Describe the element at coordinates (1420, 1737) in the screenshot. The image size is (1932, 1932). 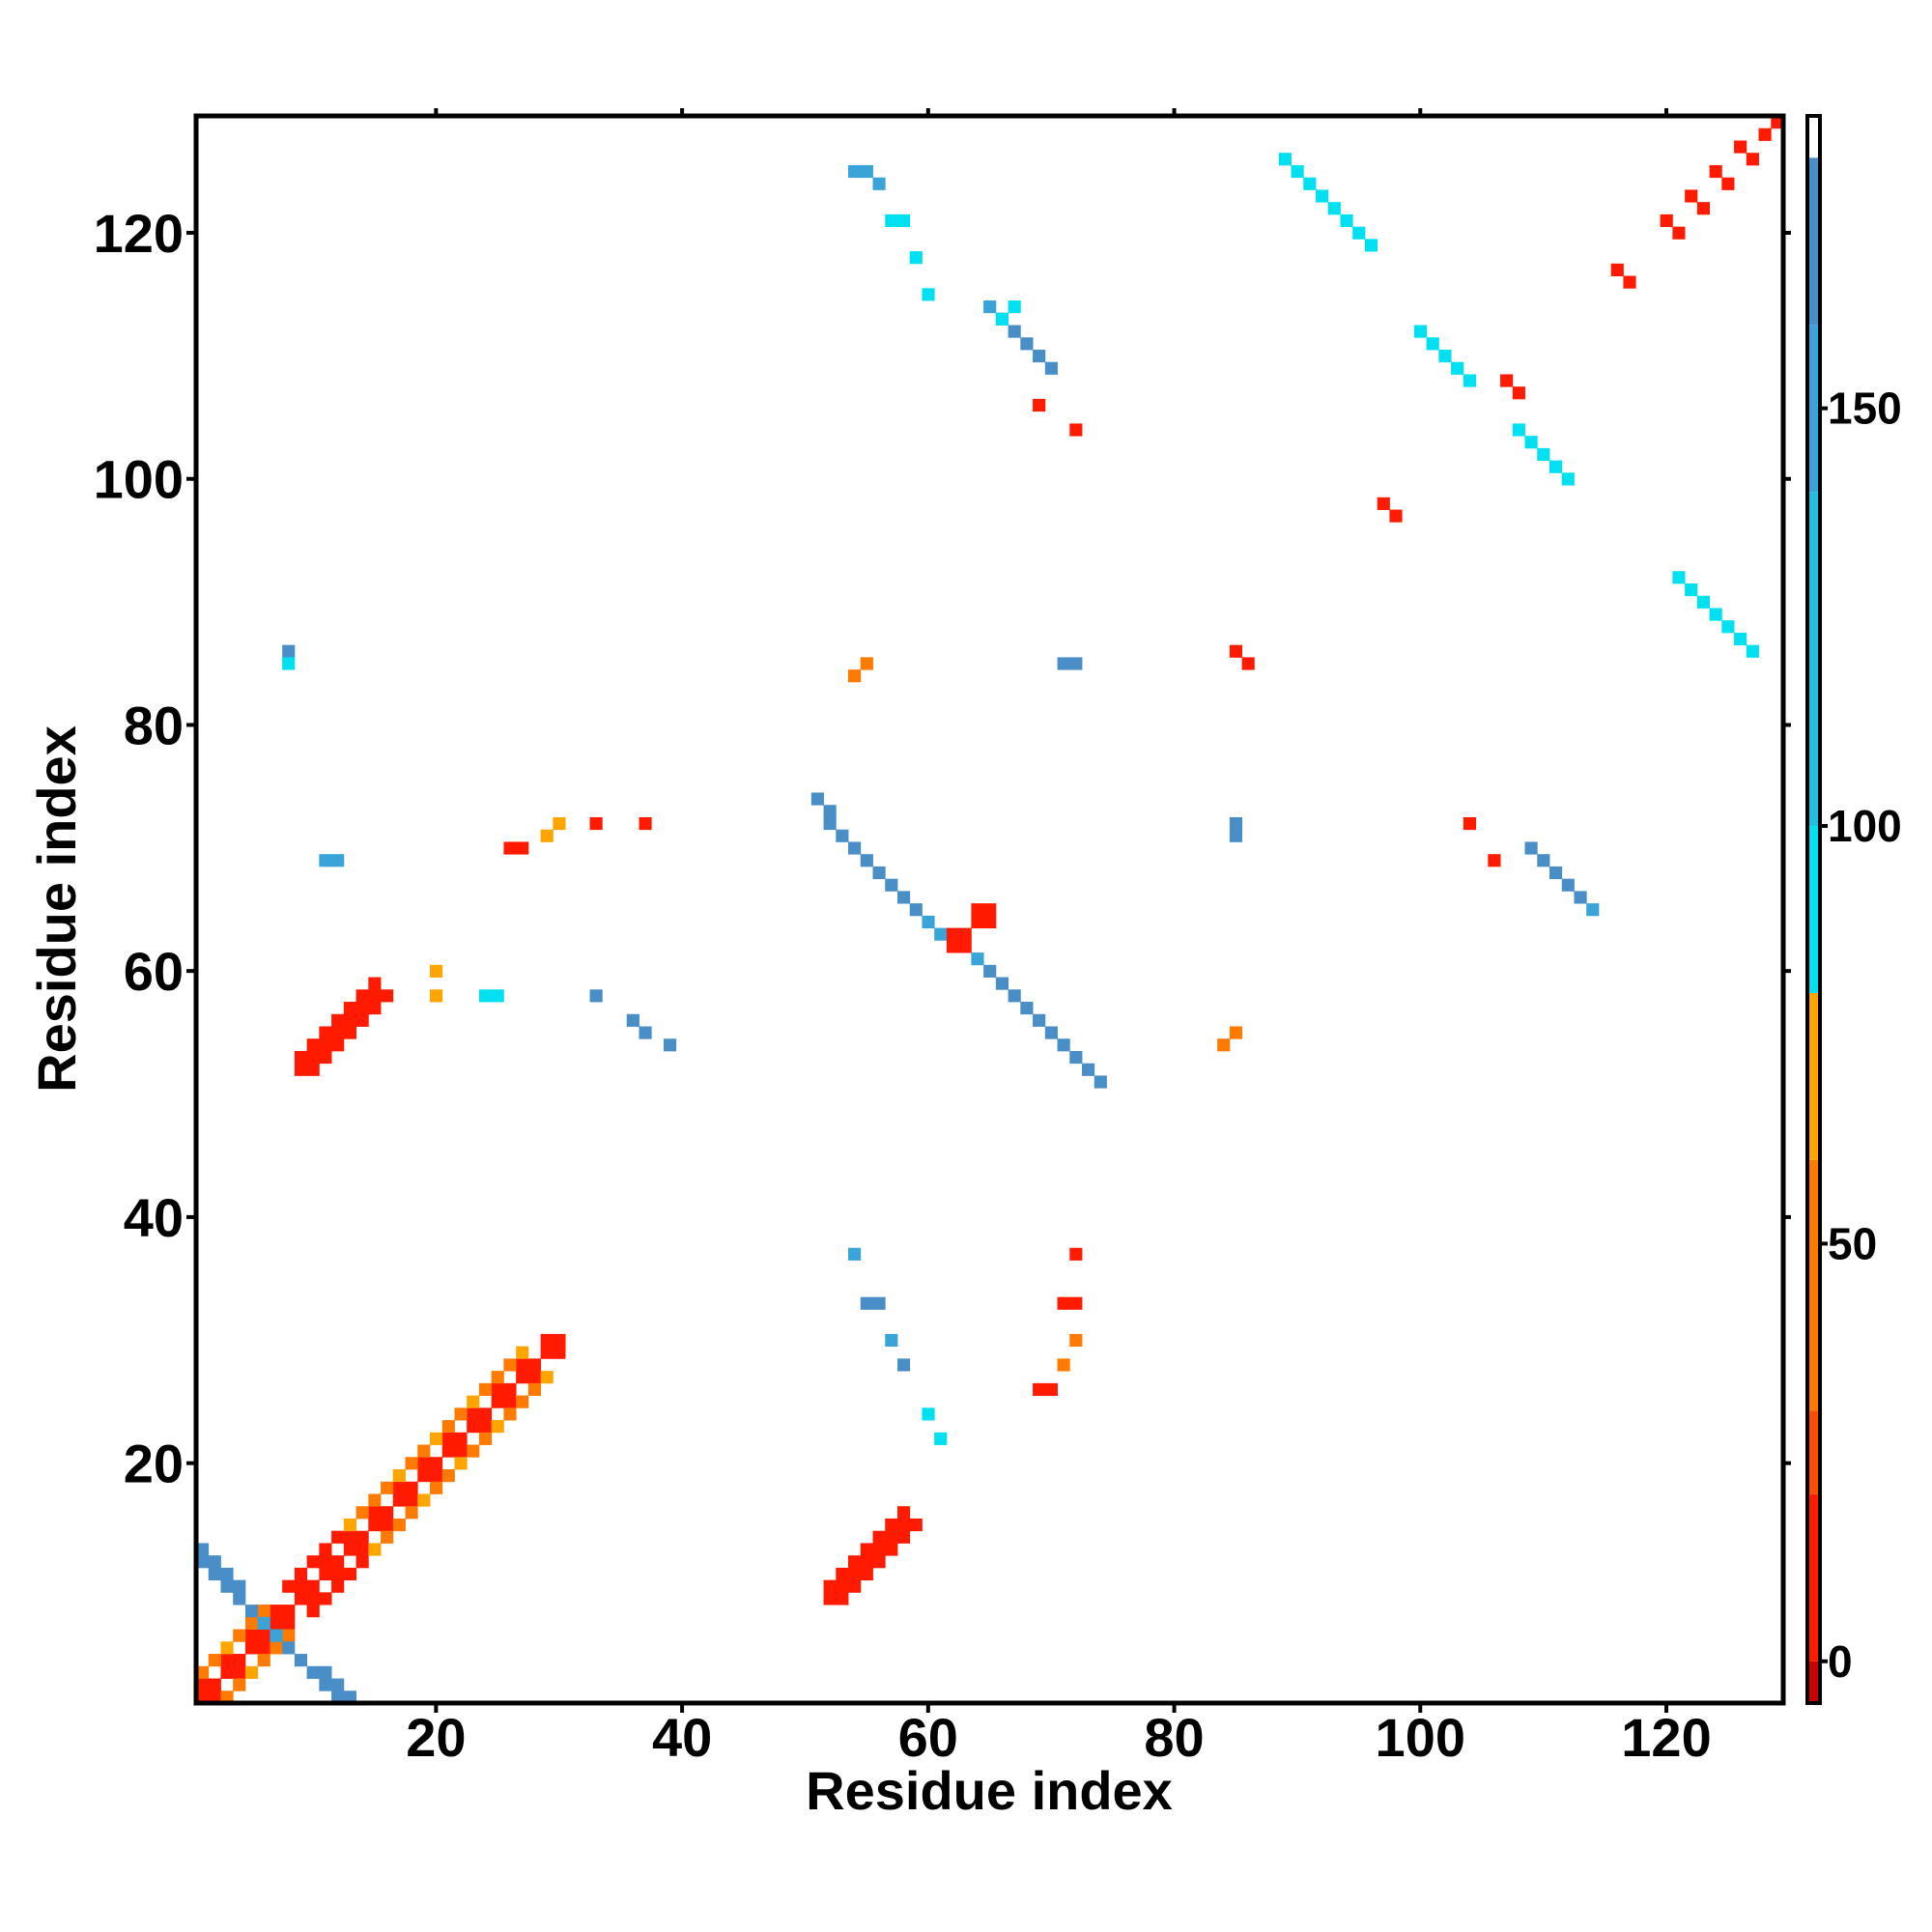
I see `x-tick-label: 100` at that location.